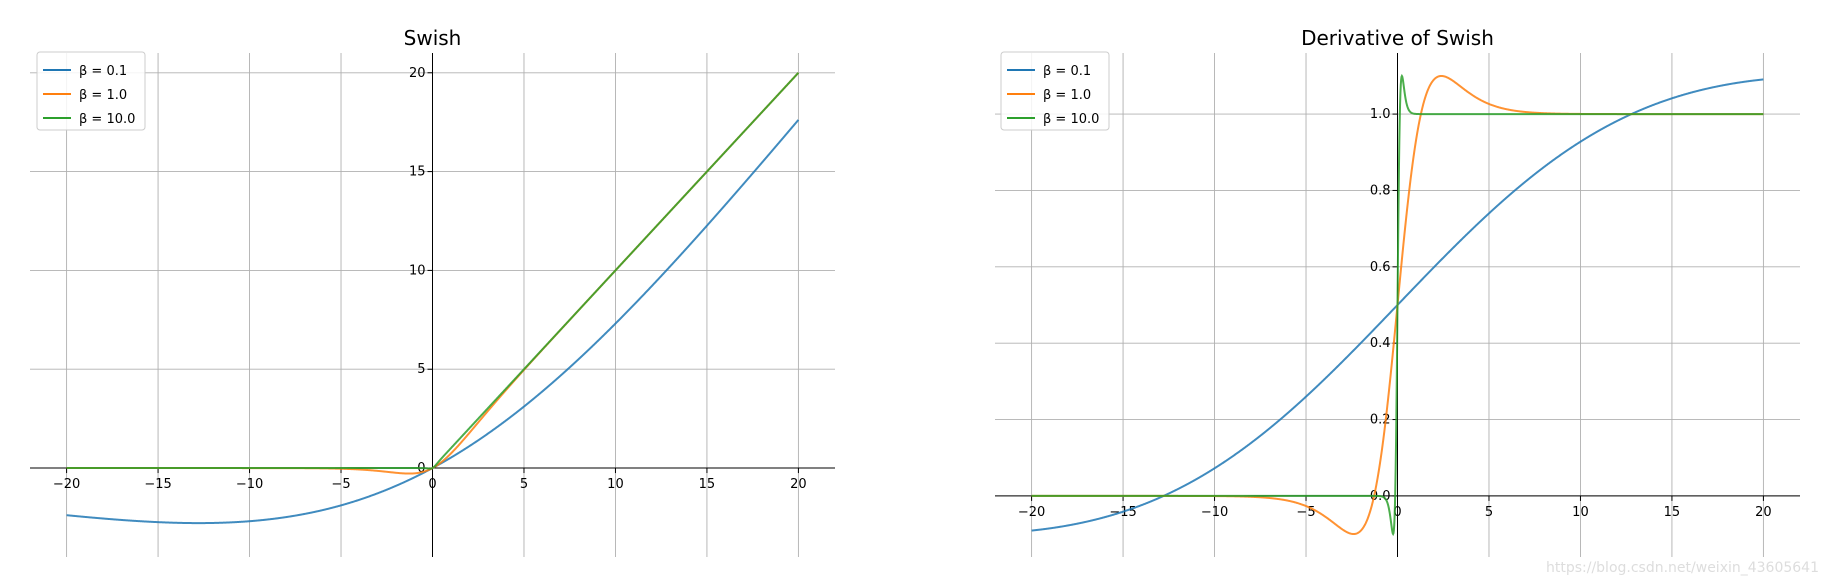 This screenshot has height=584, width=1825. Describe the element at coordinates (1380, 190) in the screenshot. I see `y-tick-label: 0.8` at that location.